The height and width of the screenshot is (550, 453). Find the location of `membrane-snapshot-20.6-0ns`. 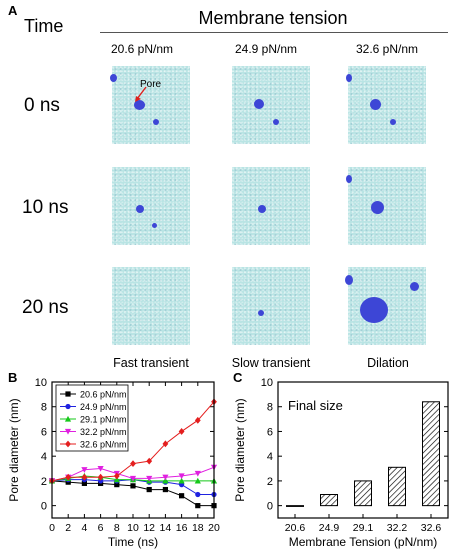

membrane-snapshot-20.6-0ns is located at coordinates (150, 105).